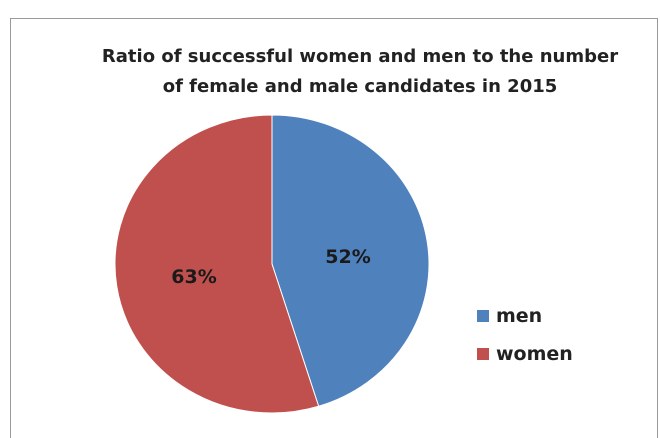 This screenshot has width=660, height=438. Describe the element at coordinates (483, 316) in the screenshot. I see `legend-swatch-men` at that location.